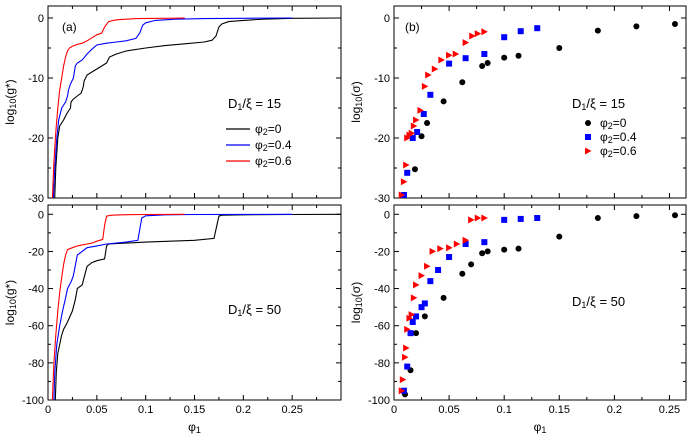 The height and width of the screenshot is (436, 689). I want to click on x-axis-label: φ1, so click(194, 427).